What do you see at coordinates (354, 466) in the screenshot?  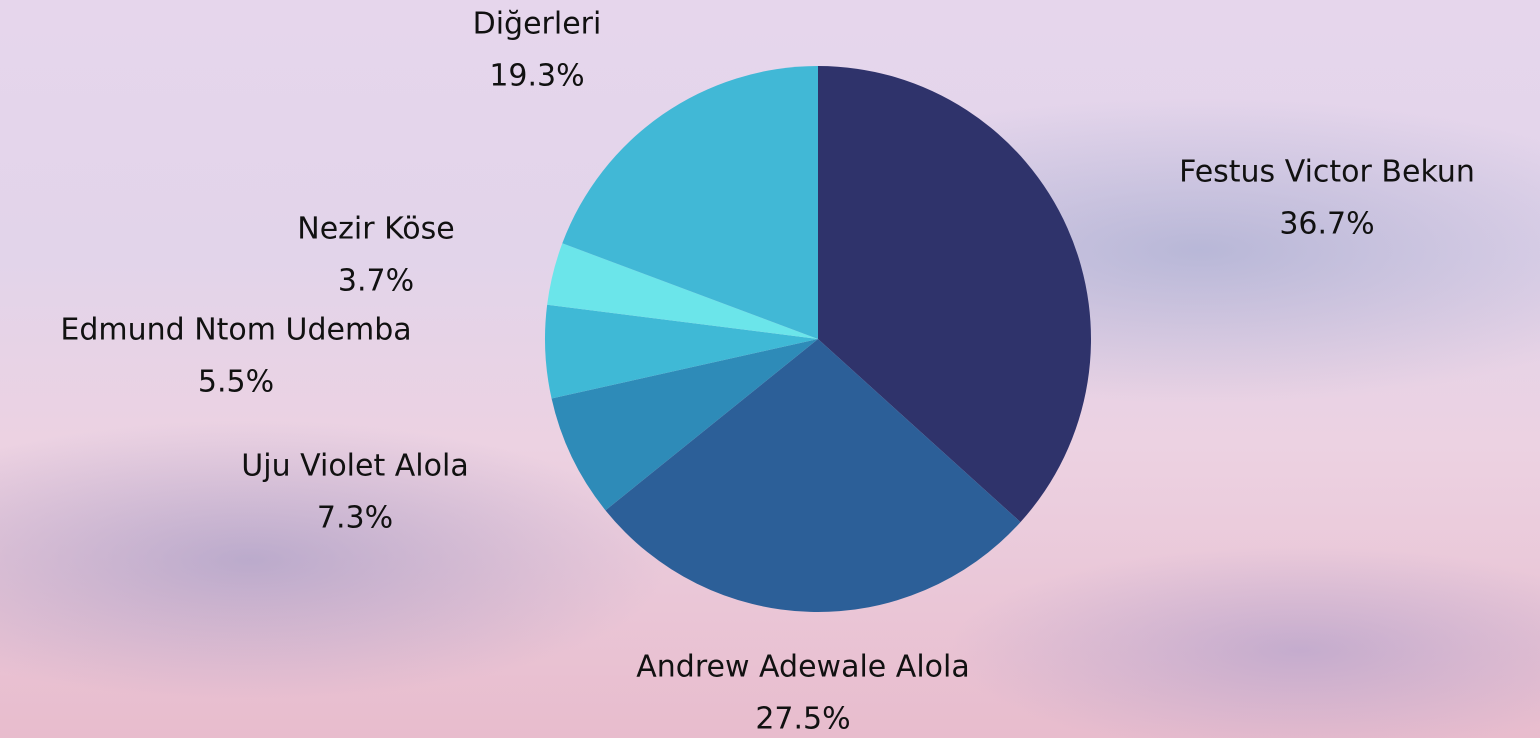 I see `slice-label: Uju Violet Alola` at bounding box center [354, 466].